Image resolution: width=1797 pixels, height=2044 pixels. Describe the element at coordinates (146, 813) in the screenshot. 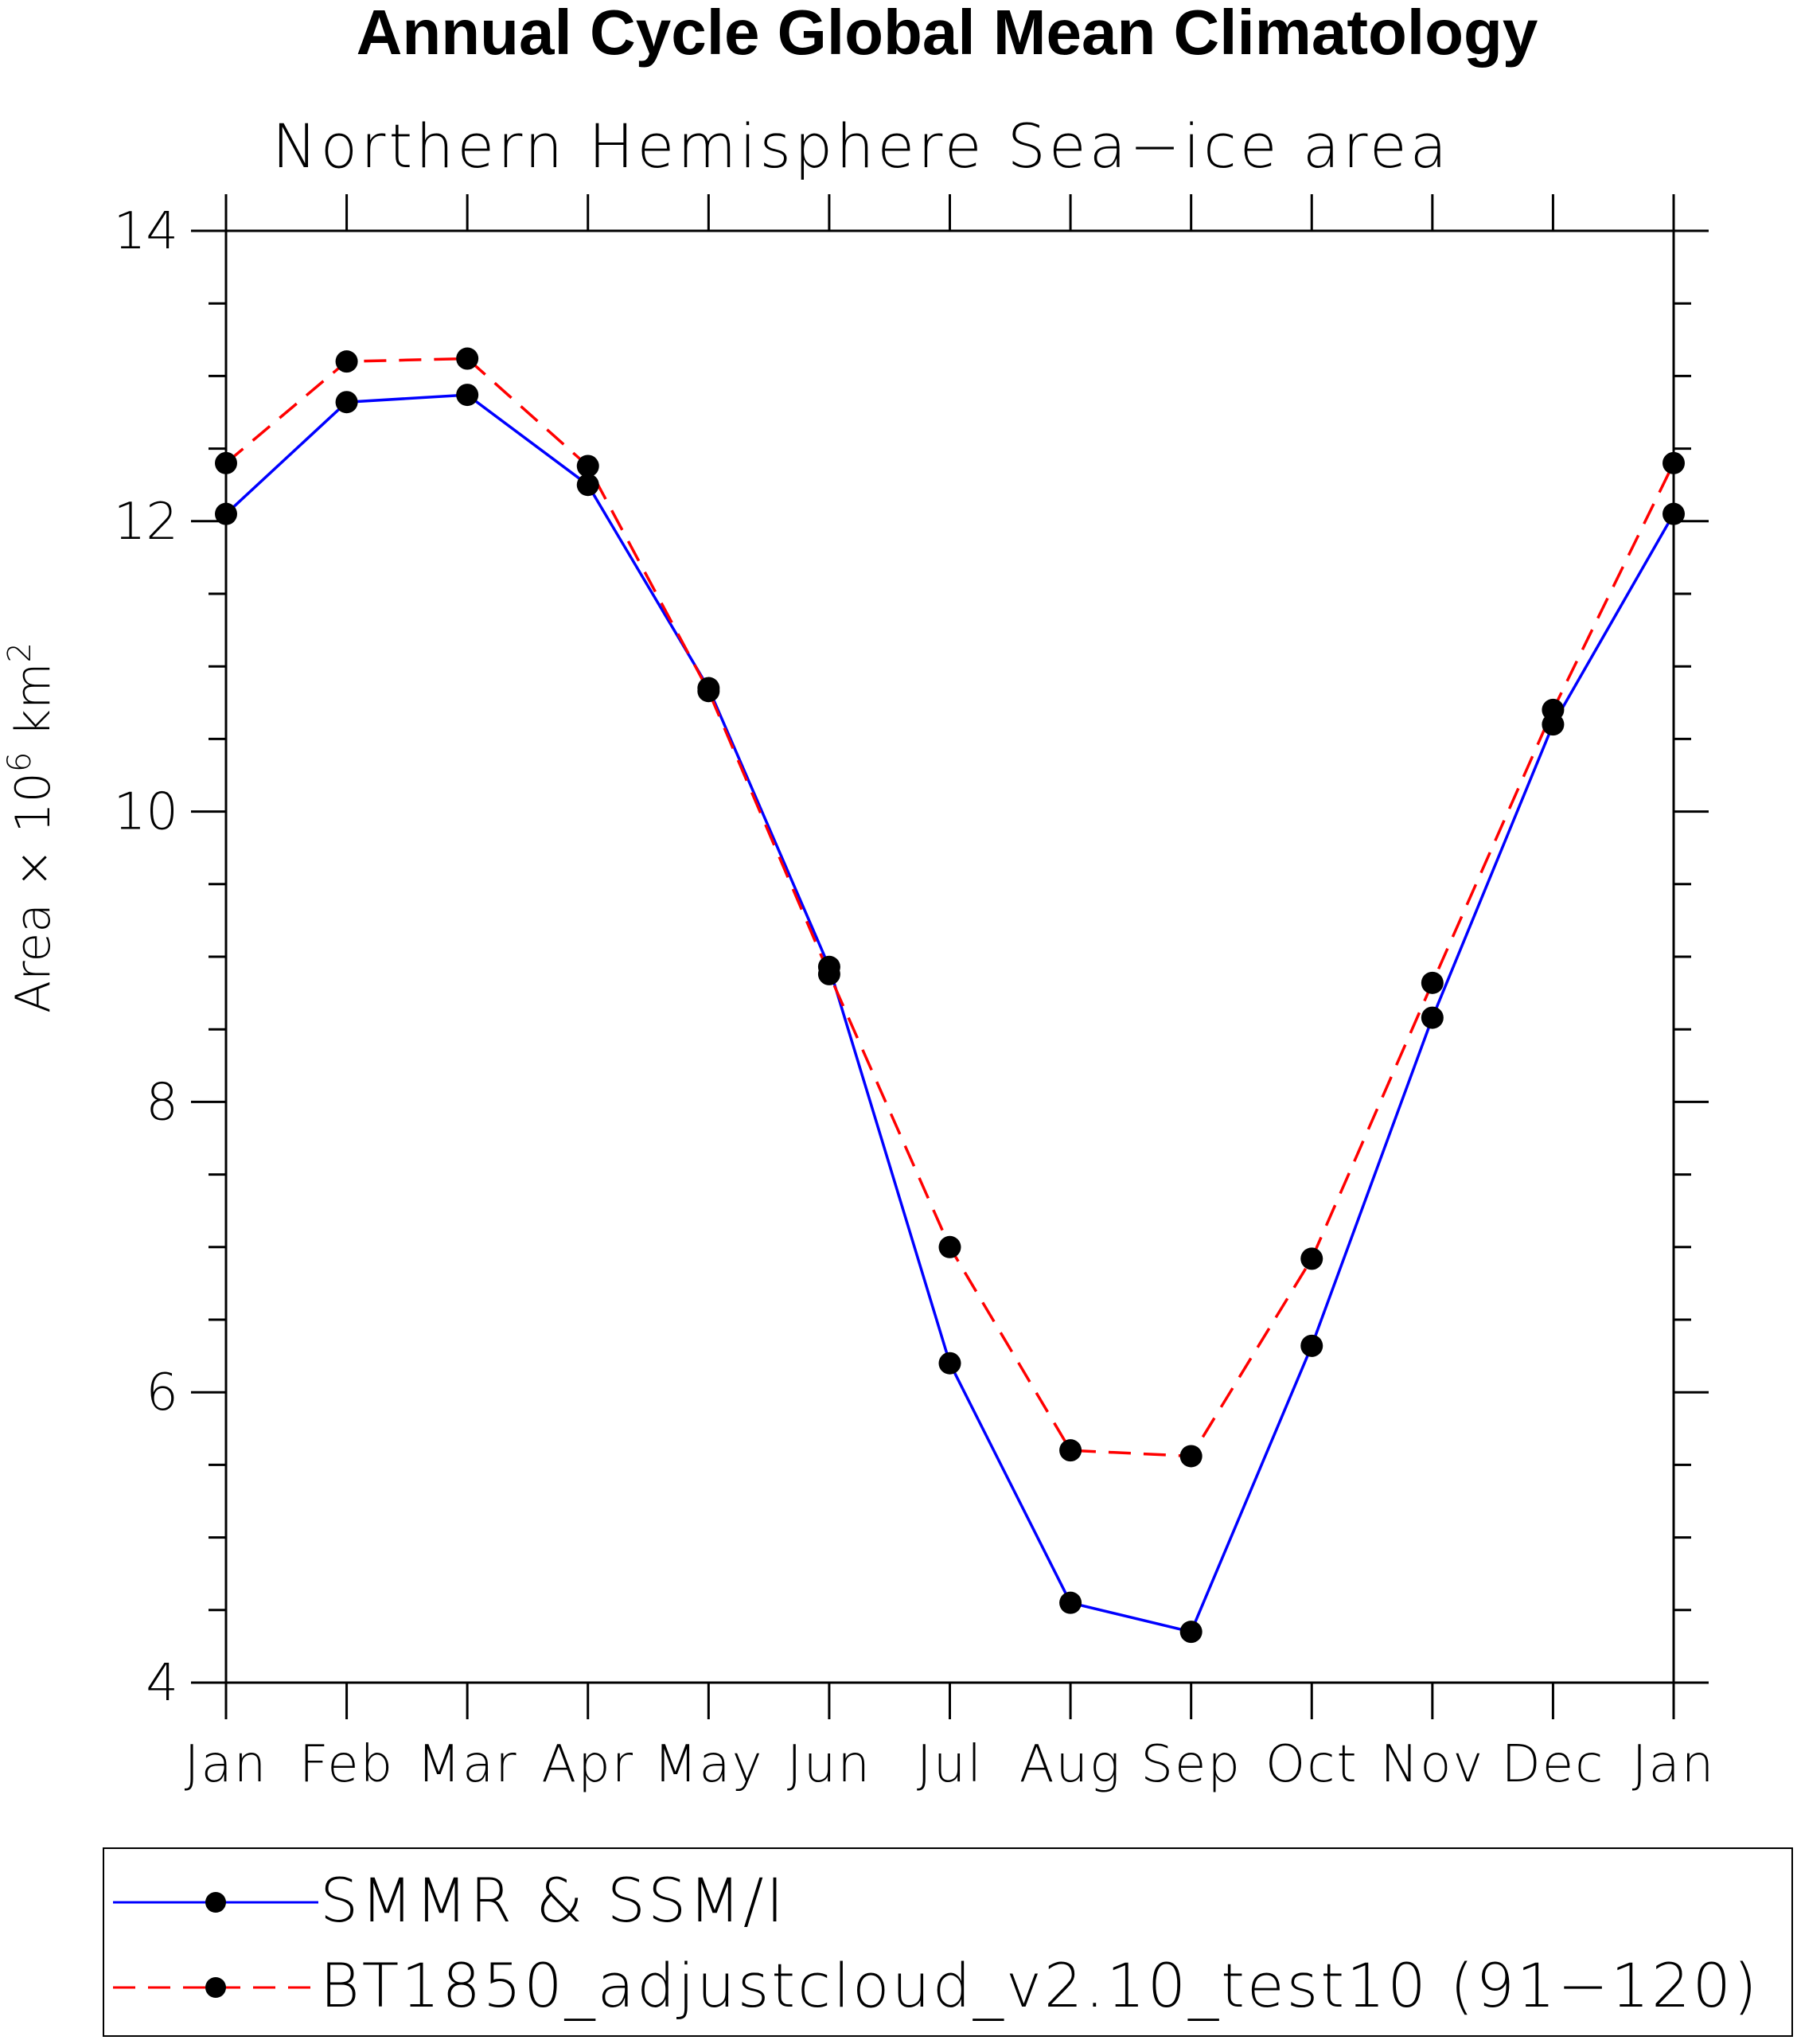

I see `y-tick-label: 10` at that location.